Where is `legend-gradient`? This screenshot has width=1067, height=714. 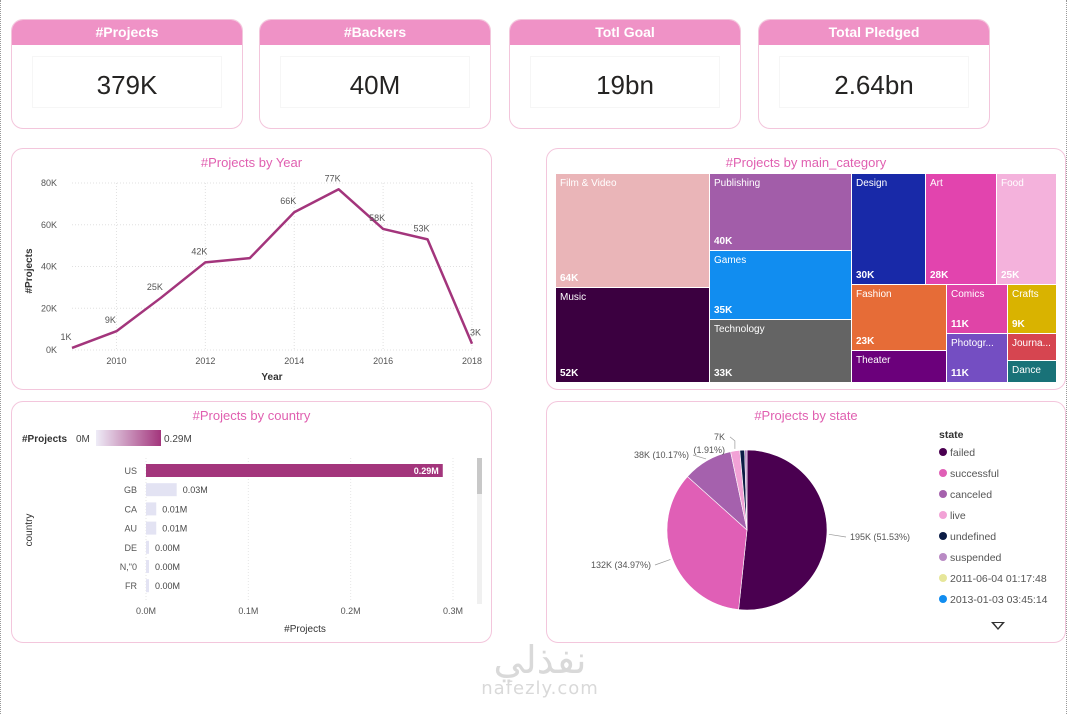
legend-gradient is located at coordinates (128, 438).